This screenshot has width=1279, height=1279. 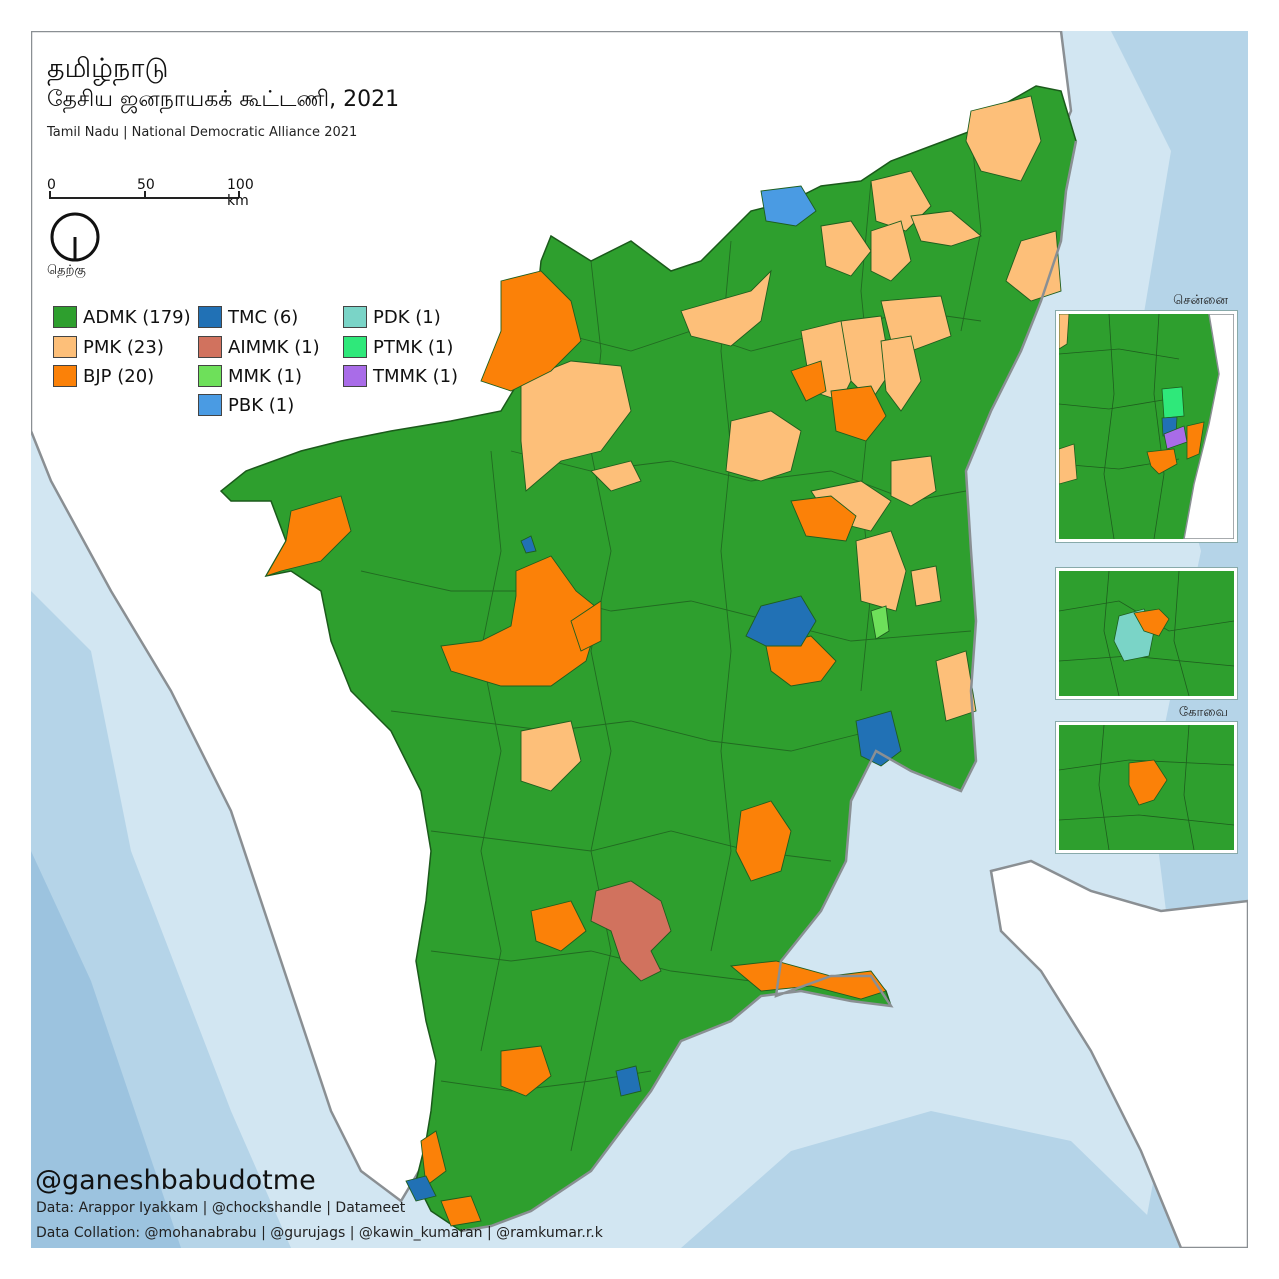 What do you see at coordinates (1146, 426) in the screenshot?
I see `inset-map-chennai` at bounding box center [1146, 426].